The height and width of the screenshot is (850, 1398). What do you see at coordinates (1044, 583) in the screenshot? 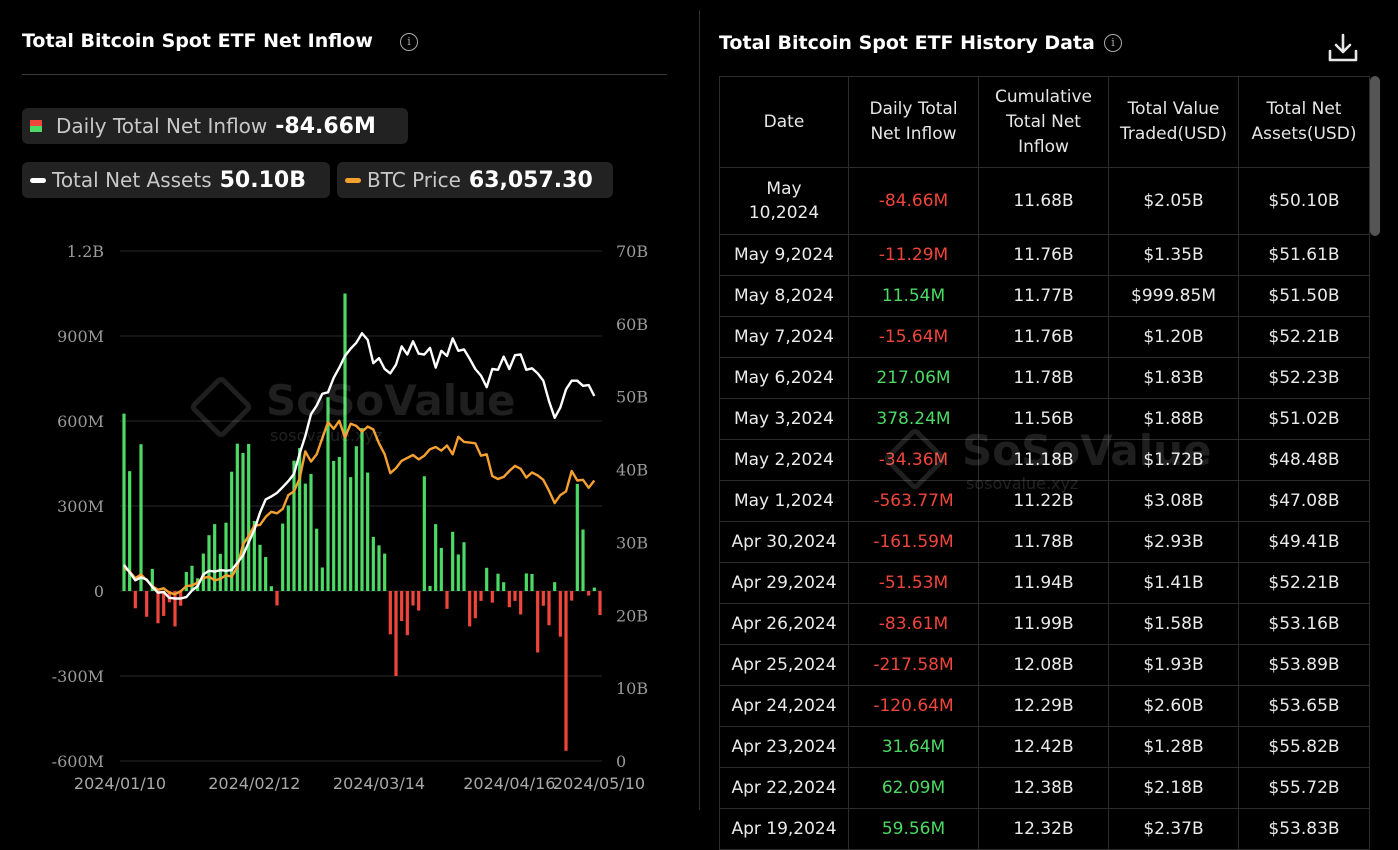
I see `table-row: Apr 29,2024 -51.53M 11.94B $1.41B $52.21B` at bounding box center [1044, 583].